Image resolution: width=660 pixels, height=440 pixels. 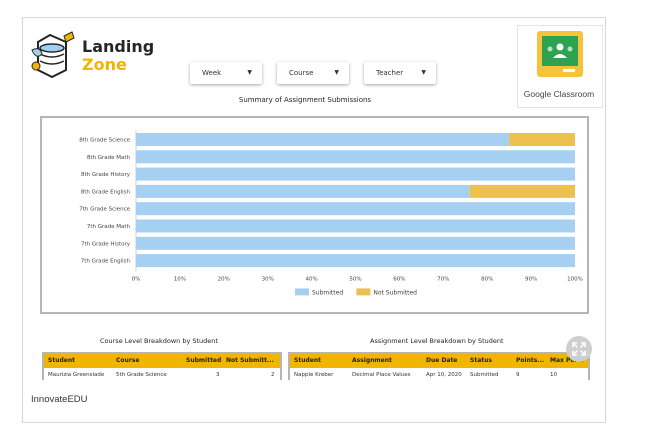 What do you see at coordinates (106, 192) in the screenshot?
I see `category-label: 8th Grade English` at bounding box center [106, 192].